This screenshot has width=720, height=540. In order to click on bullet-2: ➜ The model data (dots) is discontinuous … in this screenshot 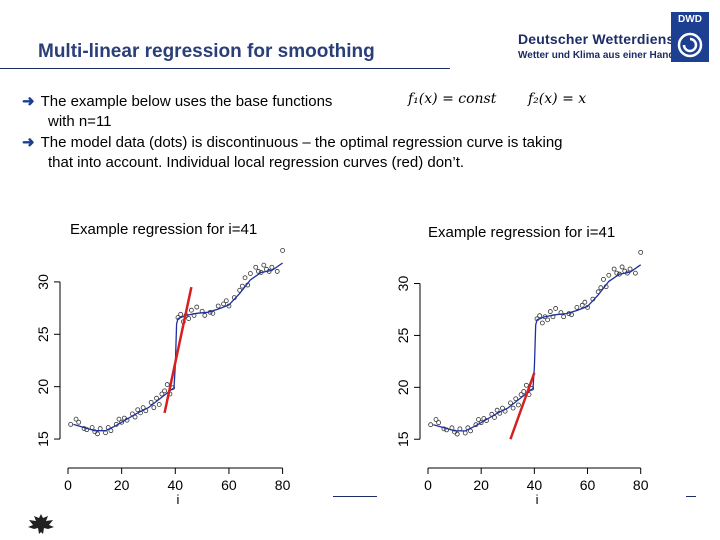, I will do `click(292, 142)`.